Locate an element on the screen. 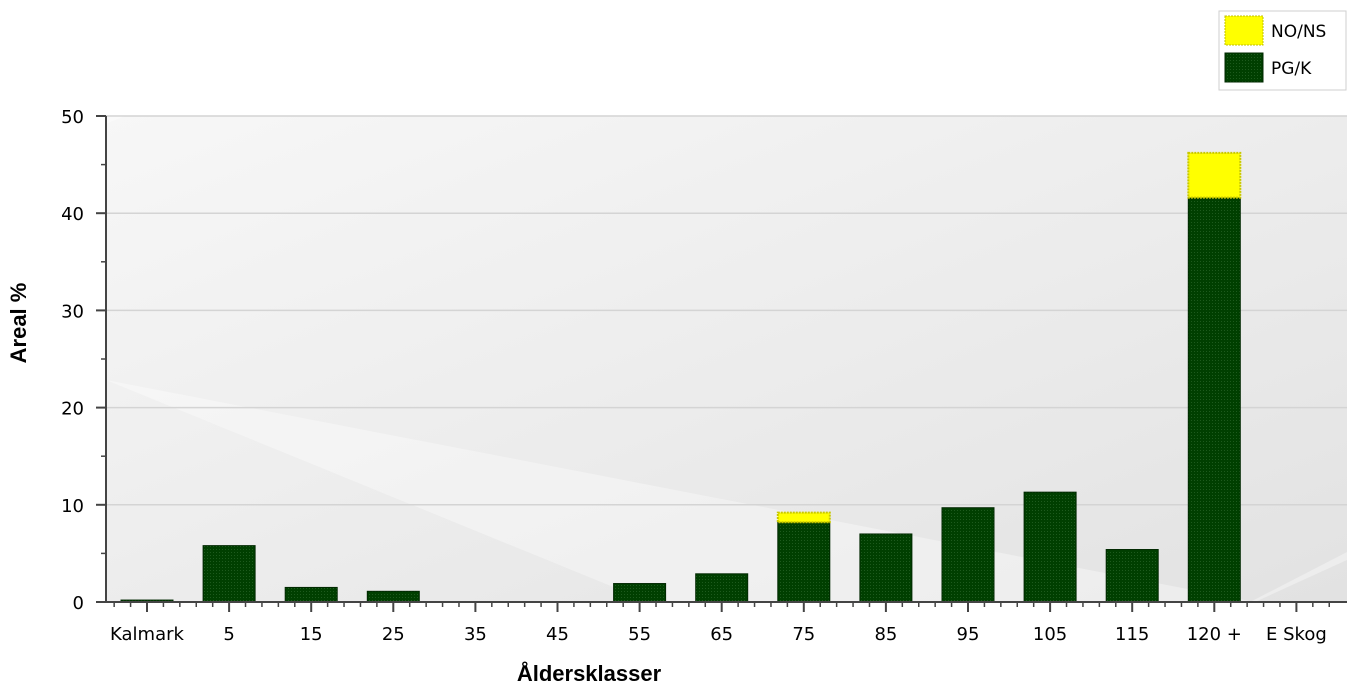 This screenshot has height=684, width=1357. x-tick-label: 45 is located at coordinates (557, 634).